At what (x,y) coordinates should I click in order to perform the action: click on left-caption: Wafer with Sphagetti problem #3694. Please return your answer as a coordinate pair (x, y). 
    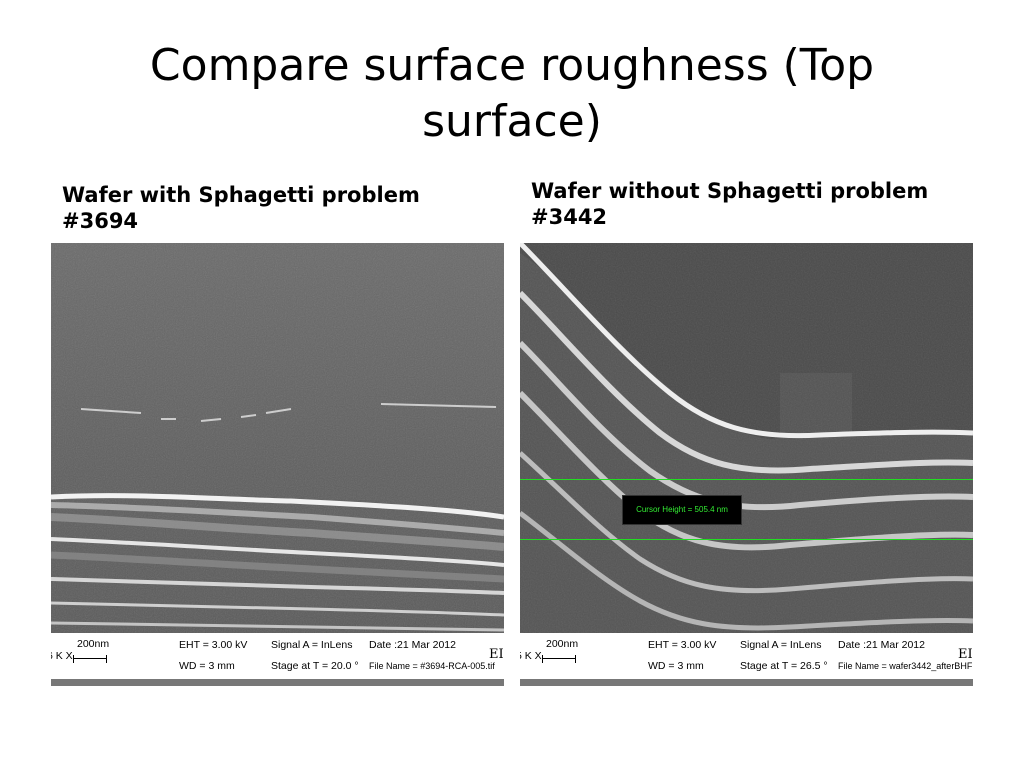
    Looking at the image, I should click on (241, 208).